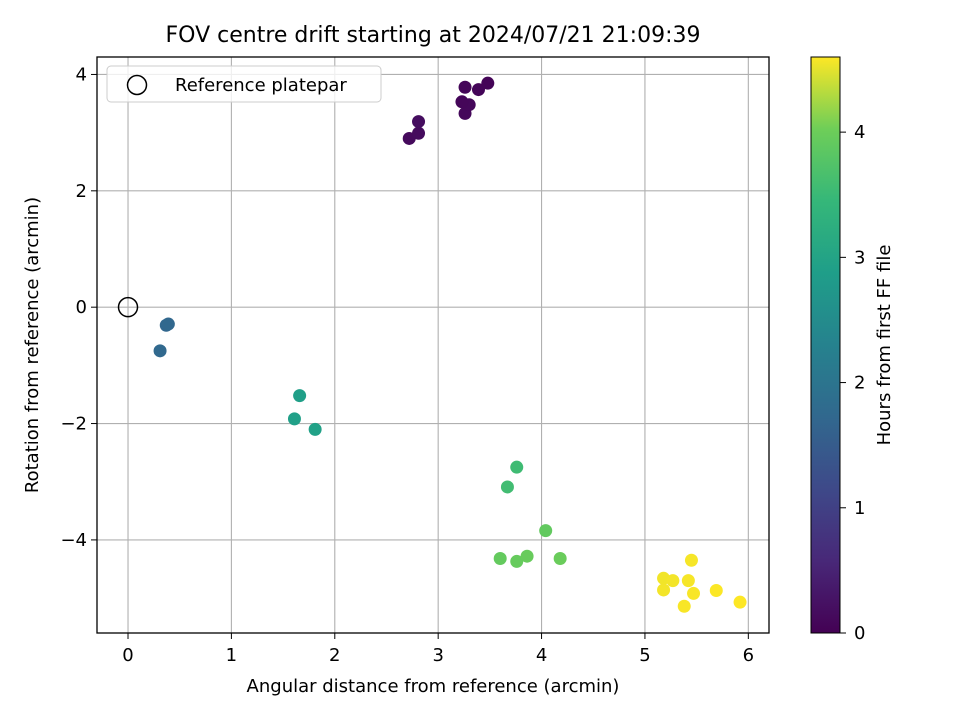 The height and width of the screenshot is (724, 960). I want to click on colorbar-label: Hours from first FF file, so click(884, 345).